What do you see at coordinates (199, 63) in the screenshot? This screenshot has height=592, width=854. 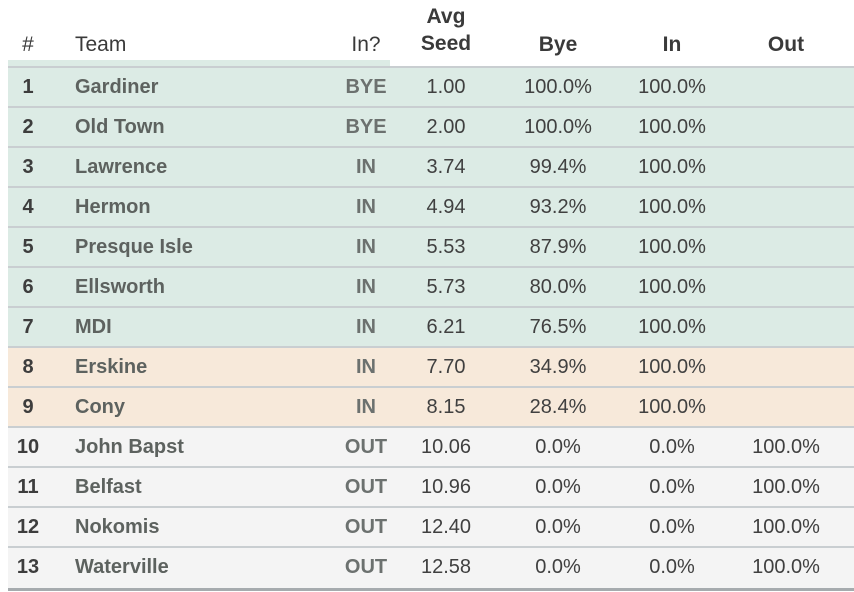 I see `header-teal-strip` at bounding box center [199, 63].